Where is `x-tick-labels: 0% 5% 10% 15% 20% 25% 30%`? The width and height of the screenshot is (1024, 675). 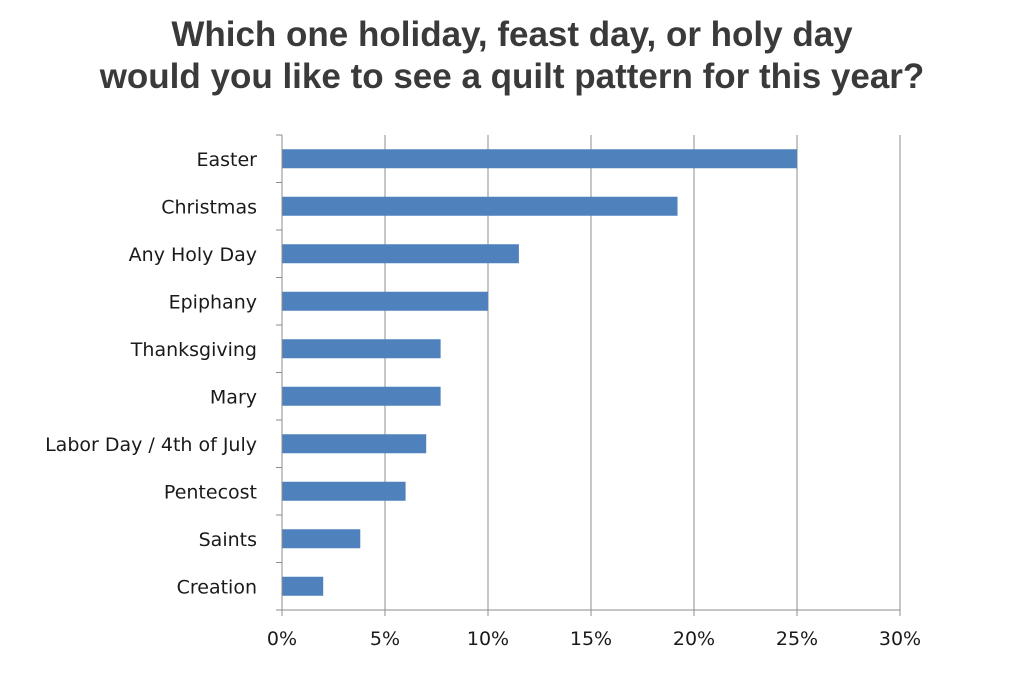 x-tick-labels: 0% 5% 10% 15% 20% 25% 30% is located at coordinates (594, 639).